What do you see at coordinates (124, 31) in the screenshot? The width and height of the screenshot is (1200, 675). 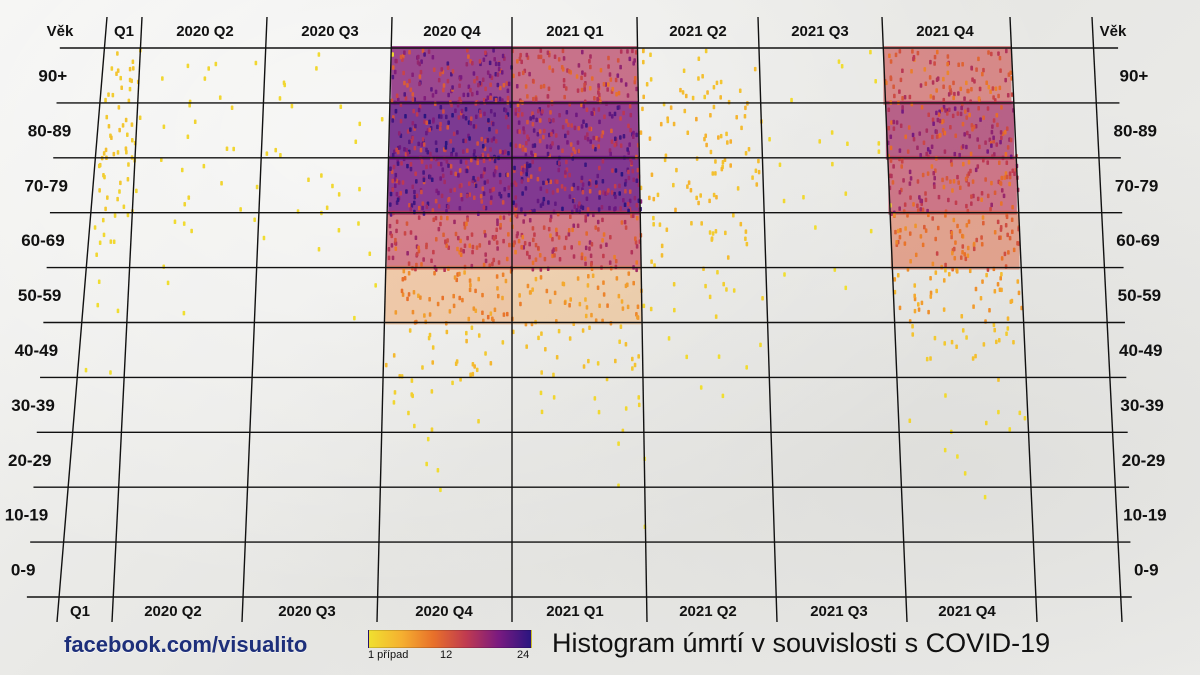 I see `quarter-label-top: Q1` at bounding box center [124, 31].